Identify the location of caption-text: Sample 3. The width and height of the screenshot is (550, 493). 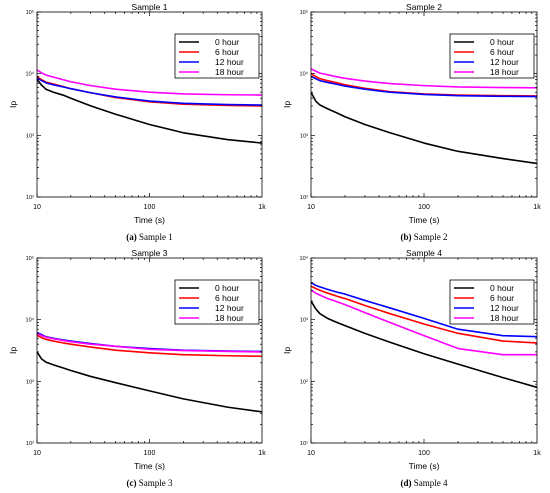
(155, 483).